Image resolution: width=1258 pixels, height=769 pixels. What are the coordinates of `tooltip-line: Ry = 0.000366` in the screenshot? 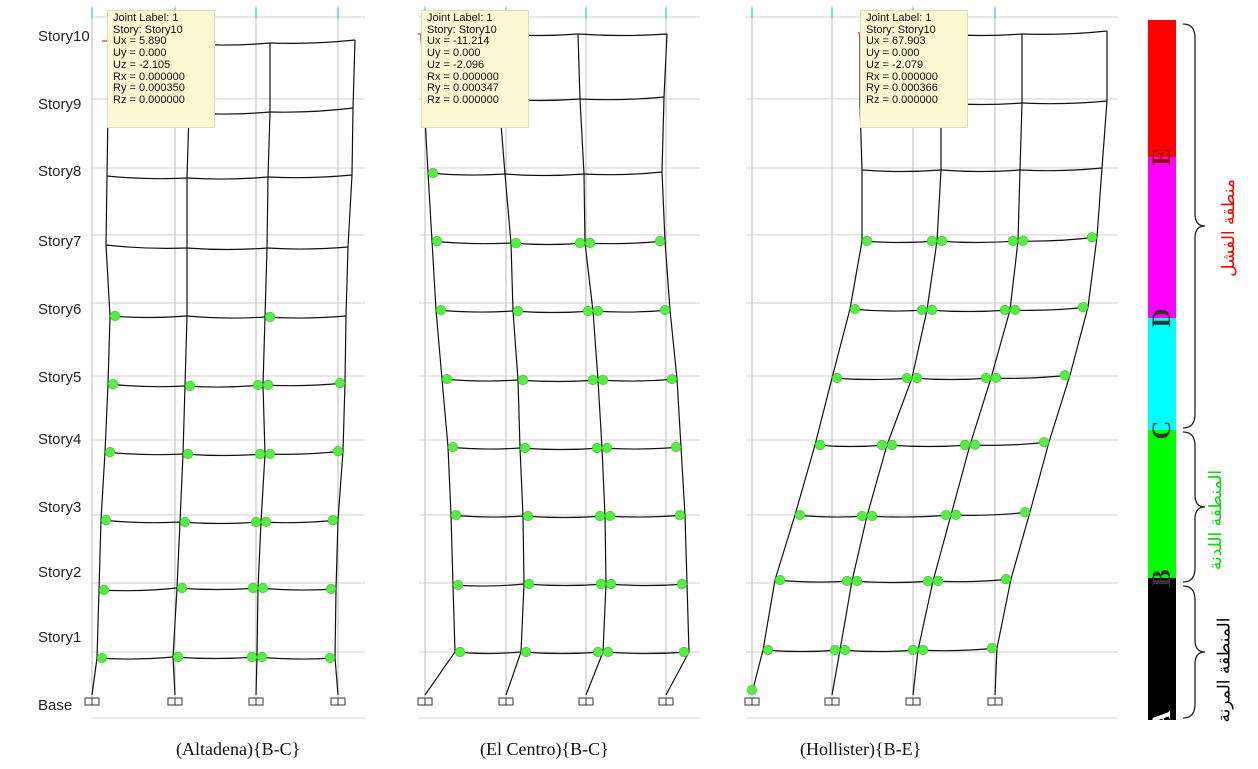 It's located at (902, 88).